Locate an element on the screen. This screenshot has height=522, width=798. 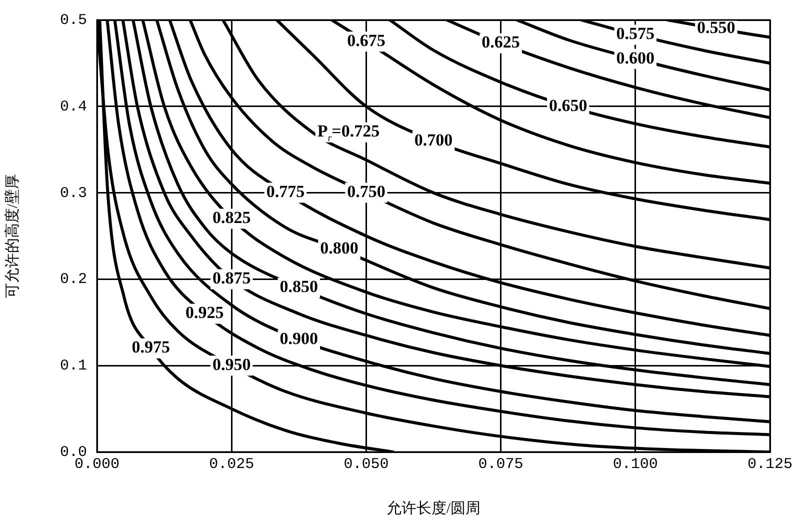
y-axis-title: 可允许的高度/壁厚 is located at coordinates (12, 236).